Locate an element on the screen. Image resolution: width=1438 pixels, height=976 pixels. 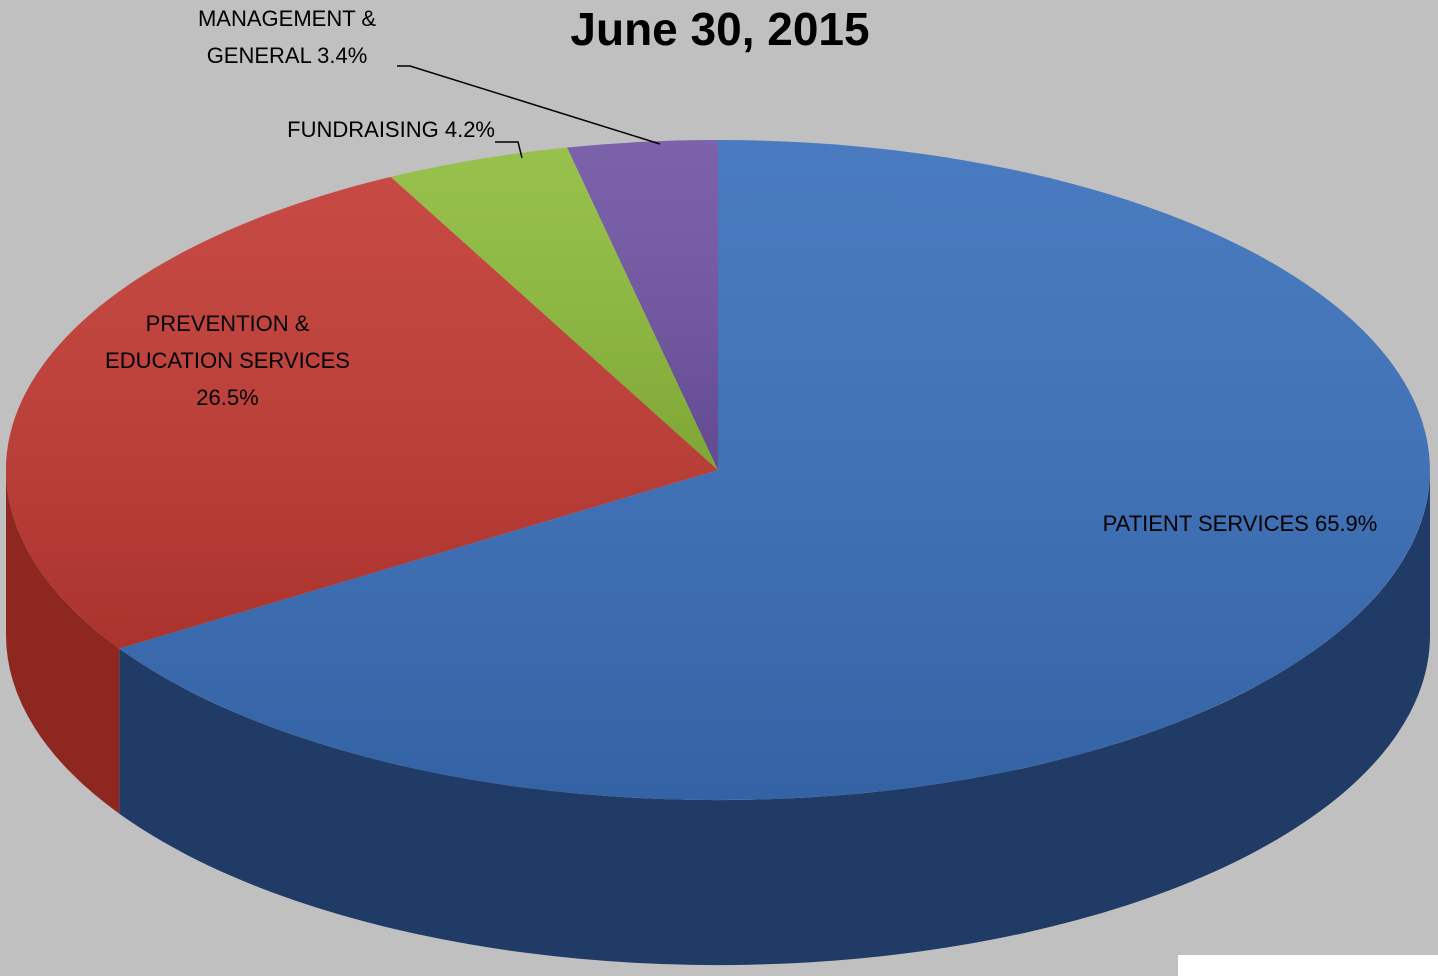
slice-side is located at coordinates (62, 642).